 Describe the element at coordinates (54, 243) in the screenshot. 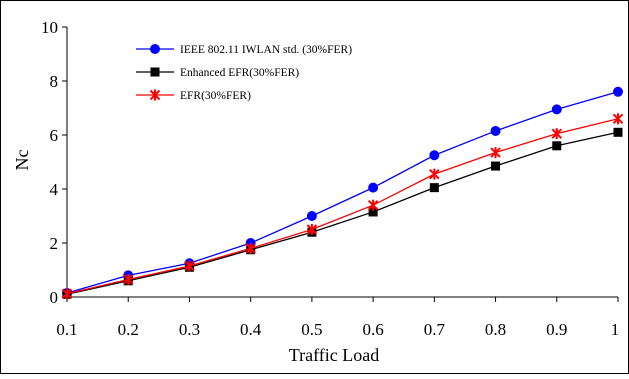

I see `y-tick-label: 2` at that location.